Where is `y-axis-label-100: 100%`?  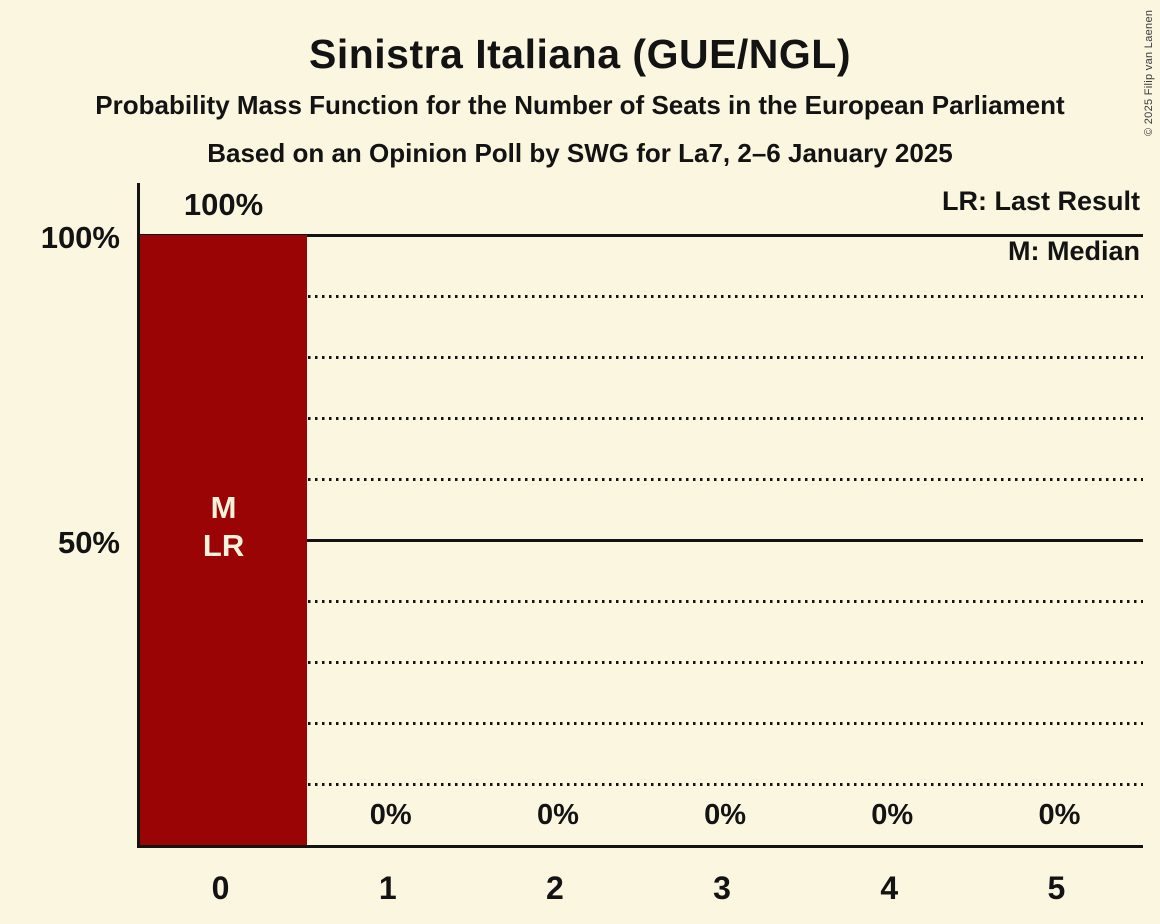 y-axis-label-100: 100% is located at coordinates (80, 237).